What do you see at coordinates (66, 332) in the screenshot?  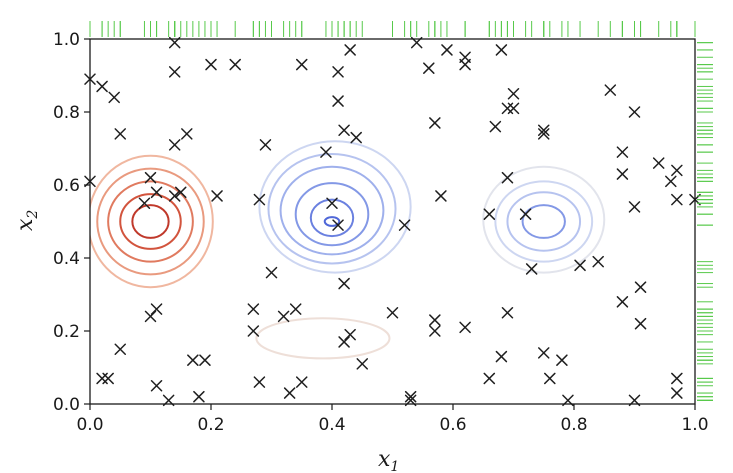 I see `y-tick-label: 0.2` at bounding box center [66, 332].